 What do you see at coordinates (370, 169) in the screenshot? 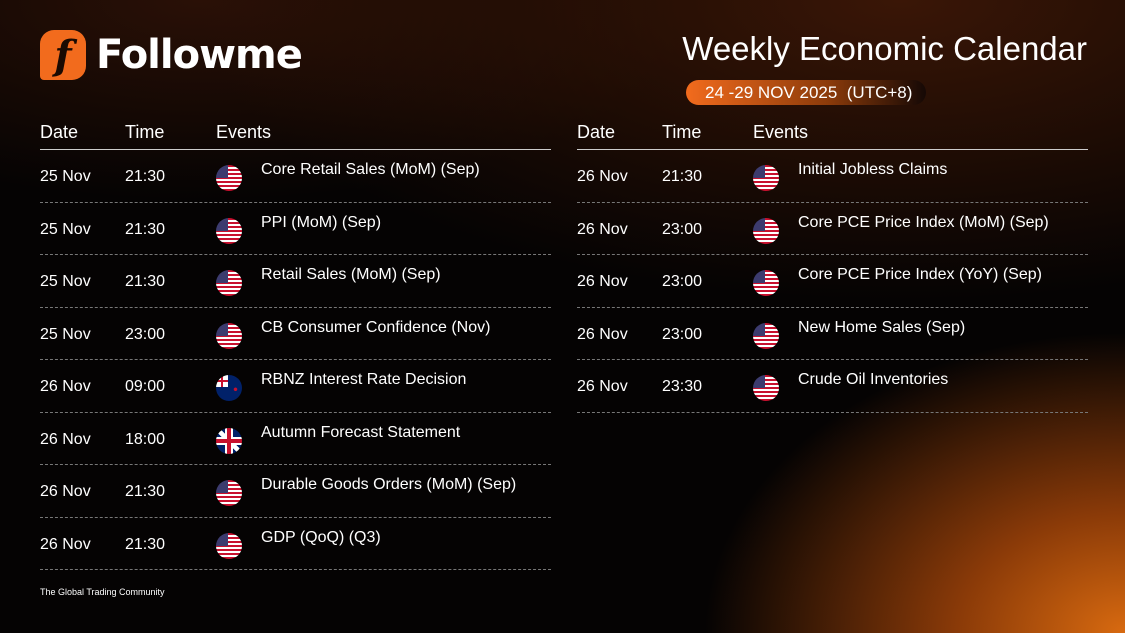
I see `event-name: Core Retail Sales (MoM) (Sep)` at bounding box center [370, 169].